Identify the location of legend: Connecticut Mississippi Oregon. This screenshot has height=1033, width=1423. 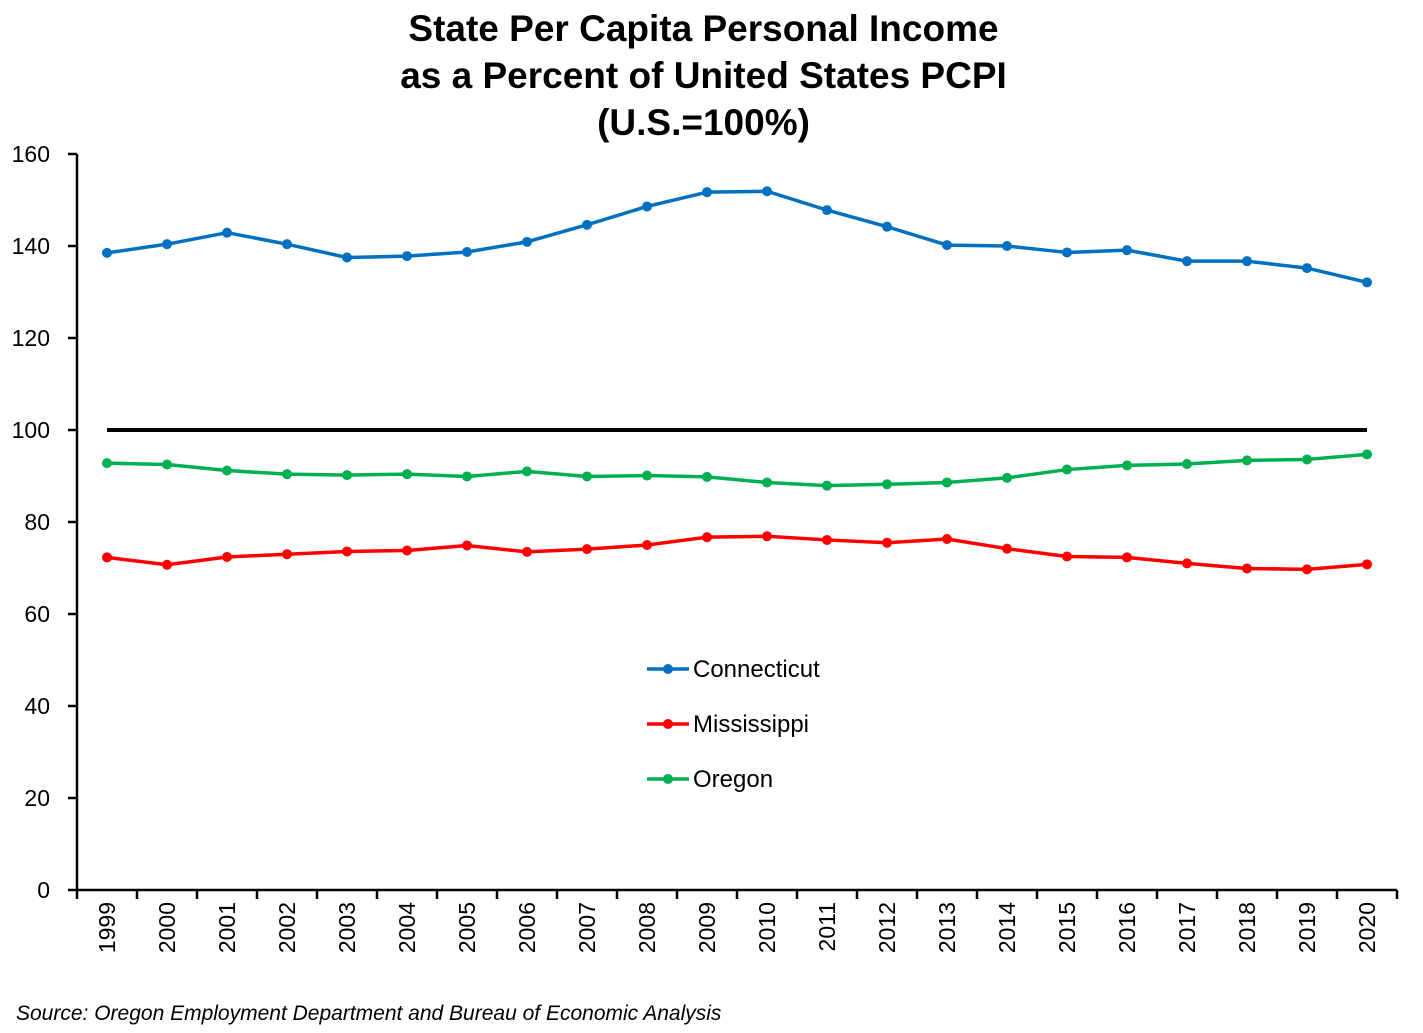
(733, 724).